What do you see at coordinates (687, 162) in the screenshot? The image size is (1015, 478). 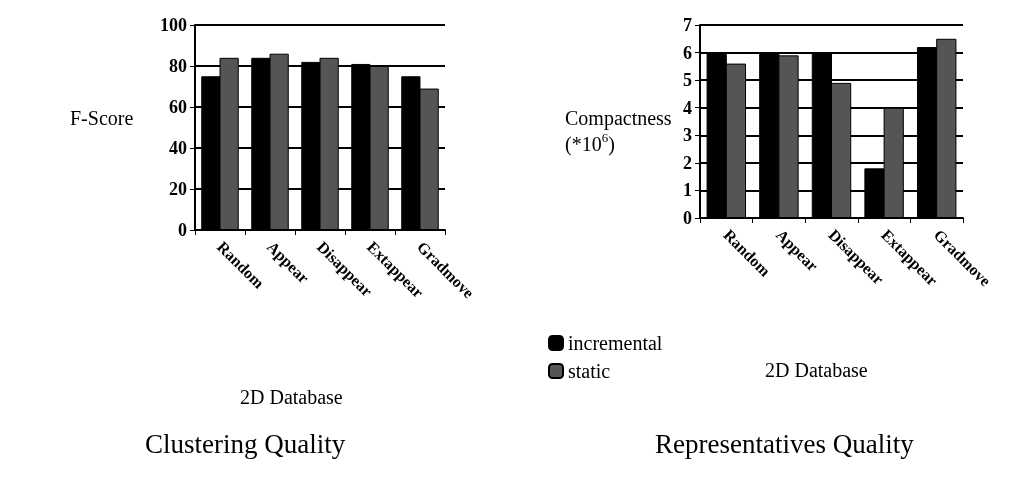 I see `y-tick-label: 2` at bounding box center [687, 162].